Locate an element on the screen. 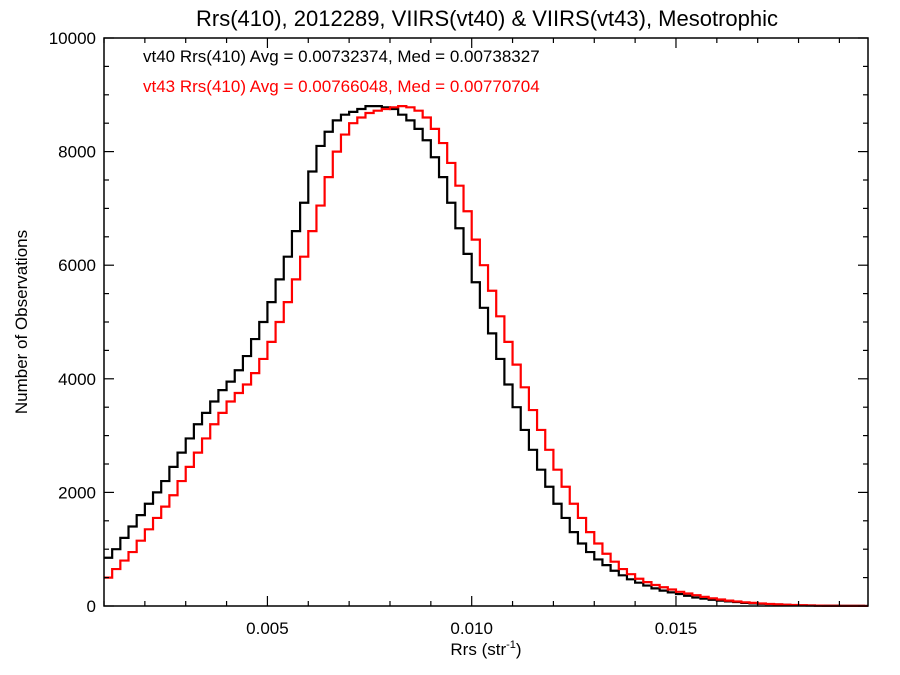 This screenshot has width=900, height=675. y-tick-label: 0 is located at coordinates (91, 606).